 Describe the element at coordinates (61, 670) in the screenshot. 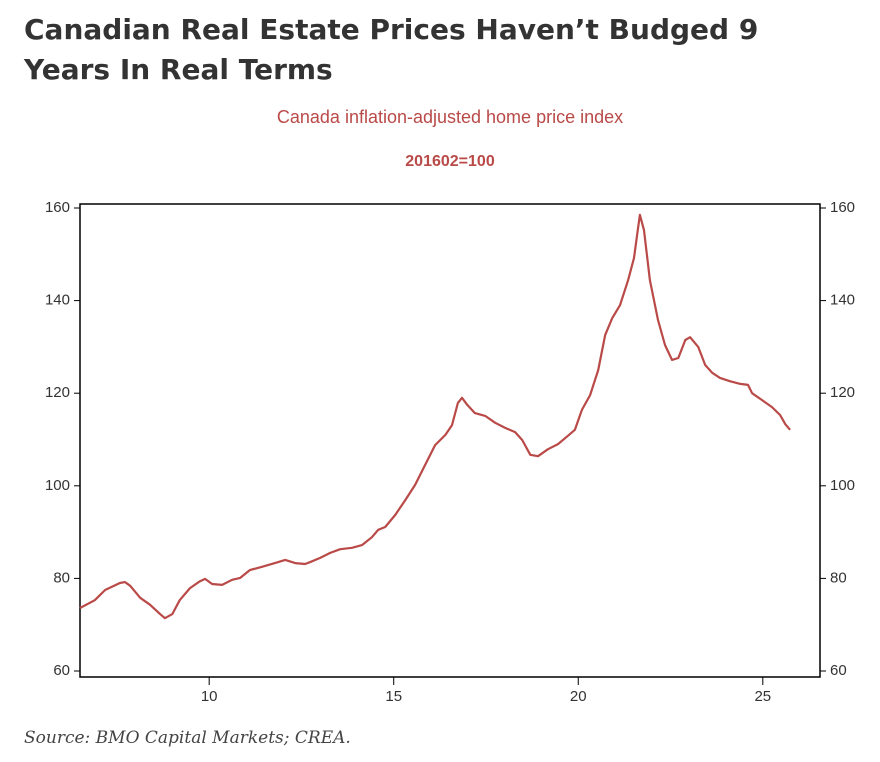

I see `y-tick-label: 60` at that location.